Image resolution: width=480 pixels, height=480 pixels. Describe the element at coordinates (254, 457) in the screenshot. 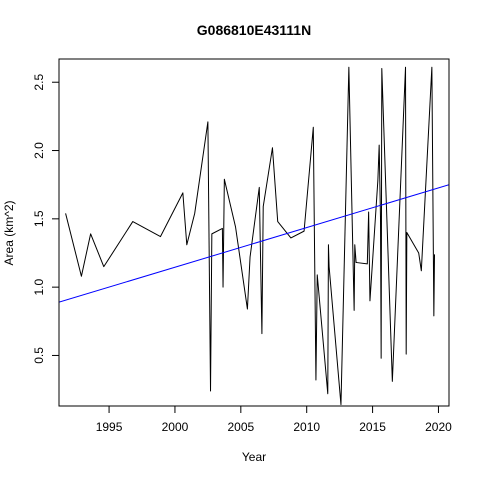

I see `x-axis-label: Year` at that location.